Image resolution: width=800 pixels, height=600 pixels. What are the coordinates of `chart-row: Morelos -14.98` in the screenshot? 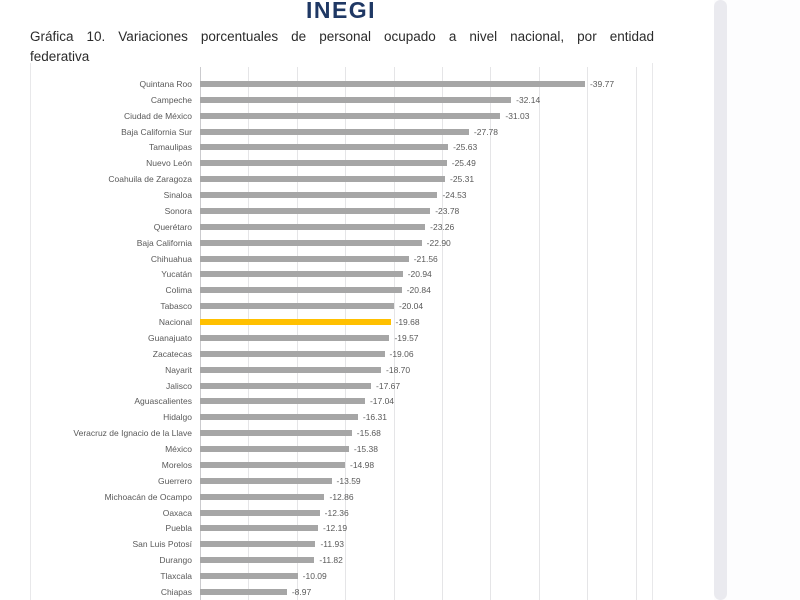 It's located at (341, 465).